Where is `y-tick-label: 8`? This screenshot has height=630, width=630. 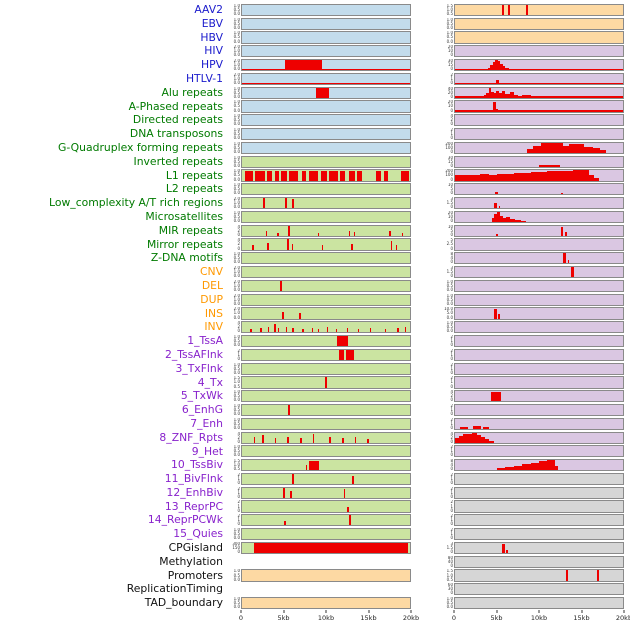
y-tick-label: 8 is located at coordinates (451, 461).